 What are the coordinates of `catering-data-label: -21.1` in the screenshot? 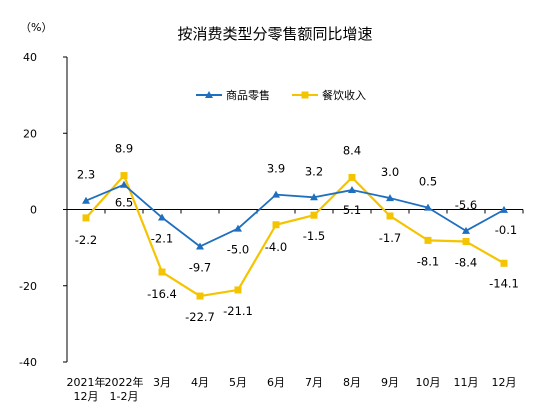 It's located at (238, 311).